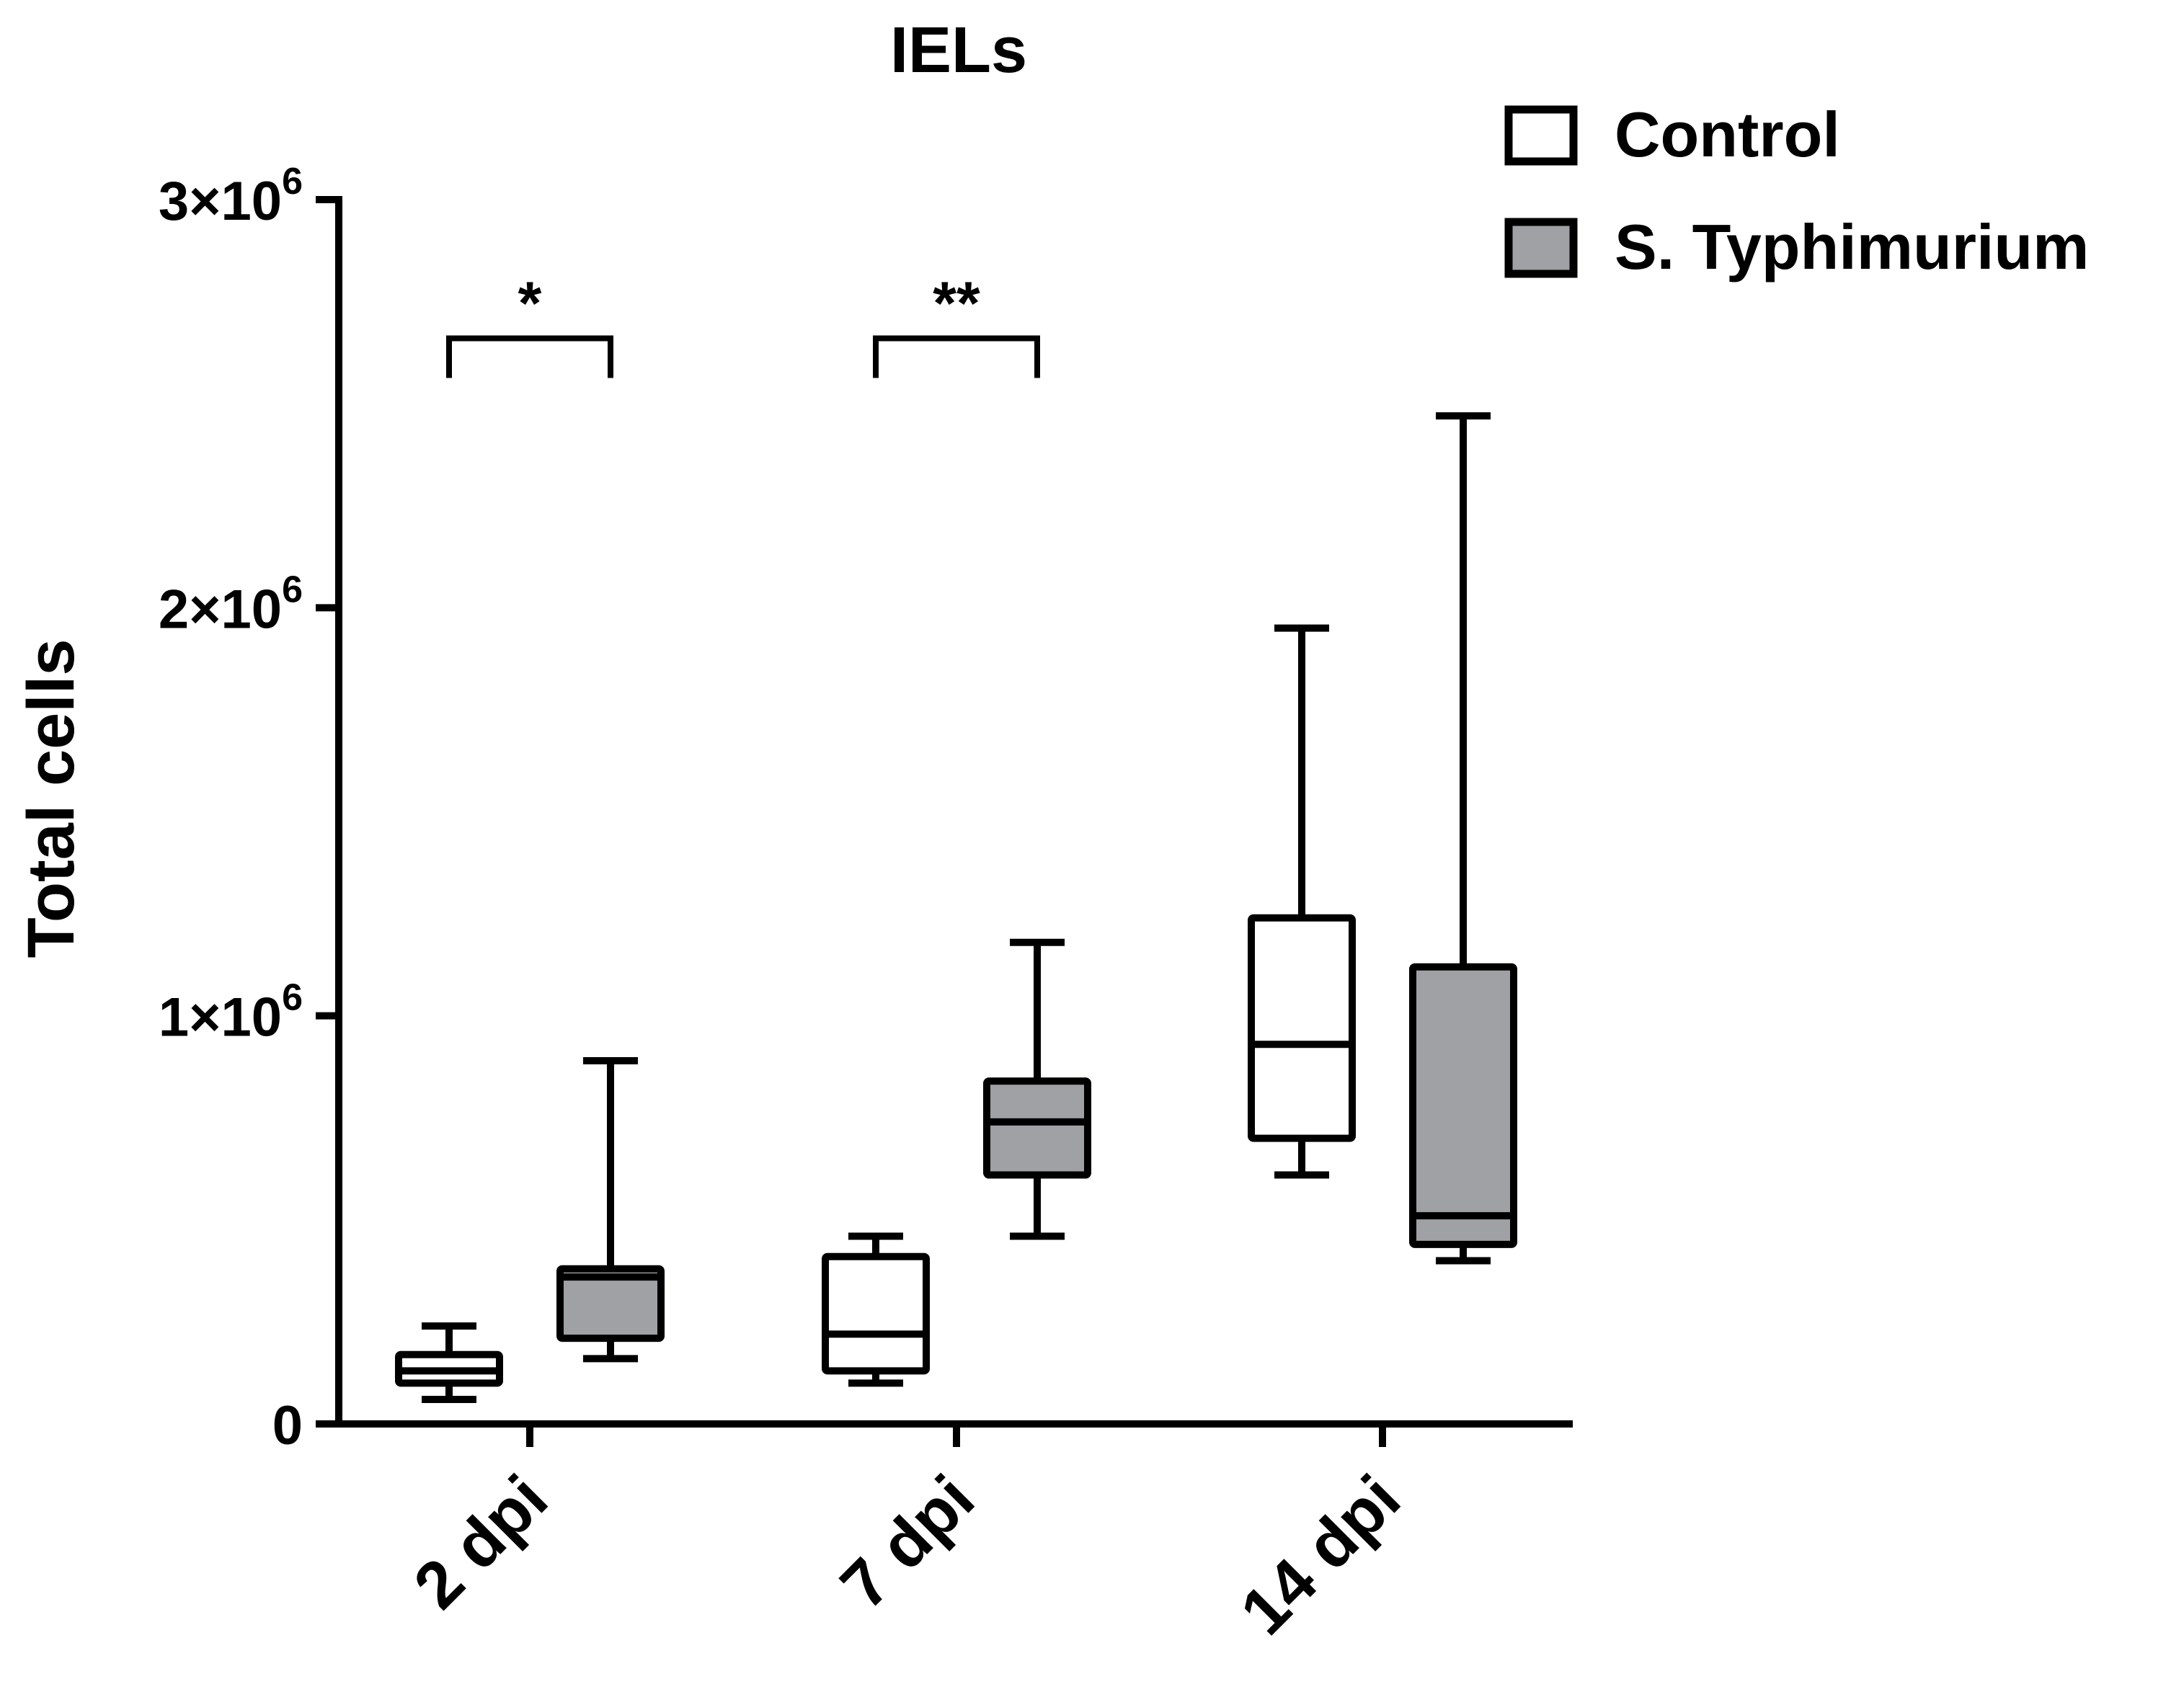 Image resolution: width=2184 pixels, height=1692 pixels. What do you see at coordinates (1727, 134) in the screenshot?
I see `legend-label: Control` at bounding box center [1727, 134].